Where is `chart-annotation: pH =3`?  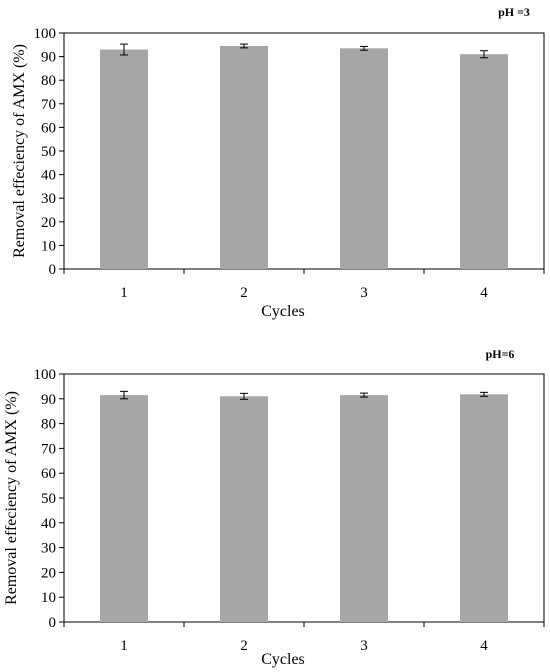
chart-annotation: pH =3 is located at coordinates (514, 12).